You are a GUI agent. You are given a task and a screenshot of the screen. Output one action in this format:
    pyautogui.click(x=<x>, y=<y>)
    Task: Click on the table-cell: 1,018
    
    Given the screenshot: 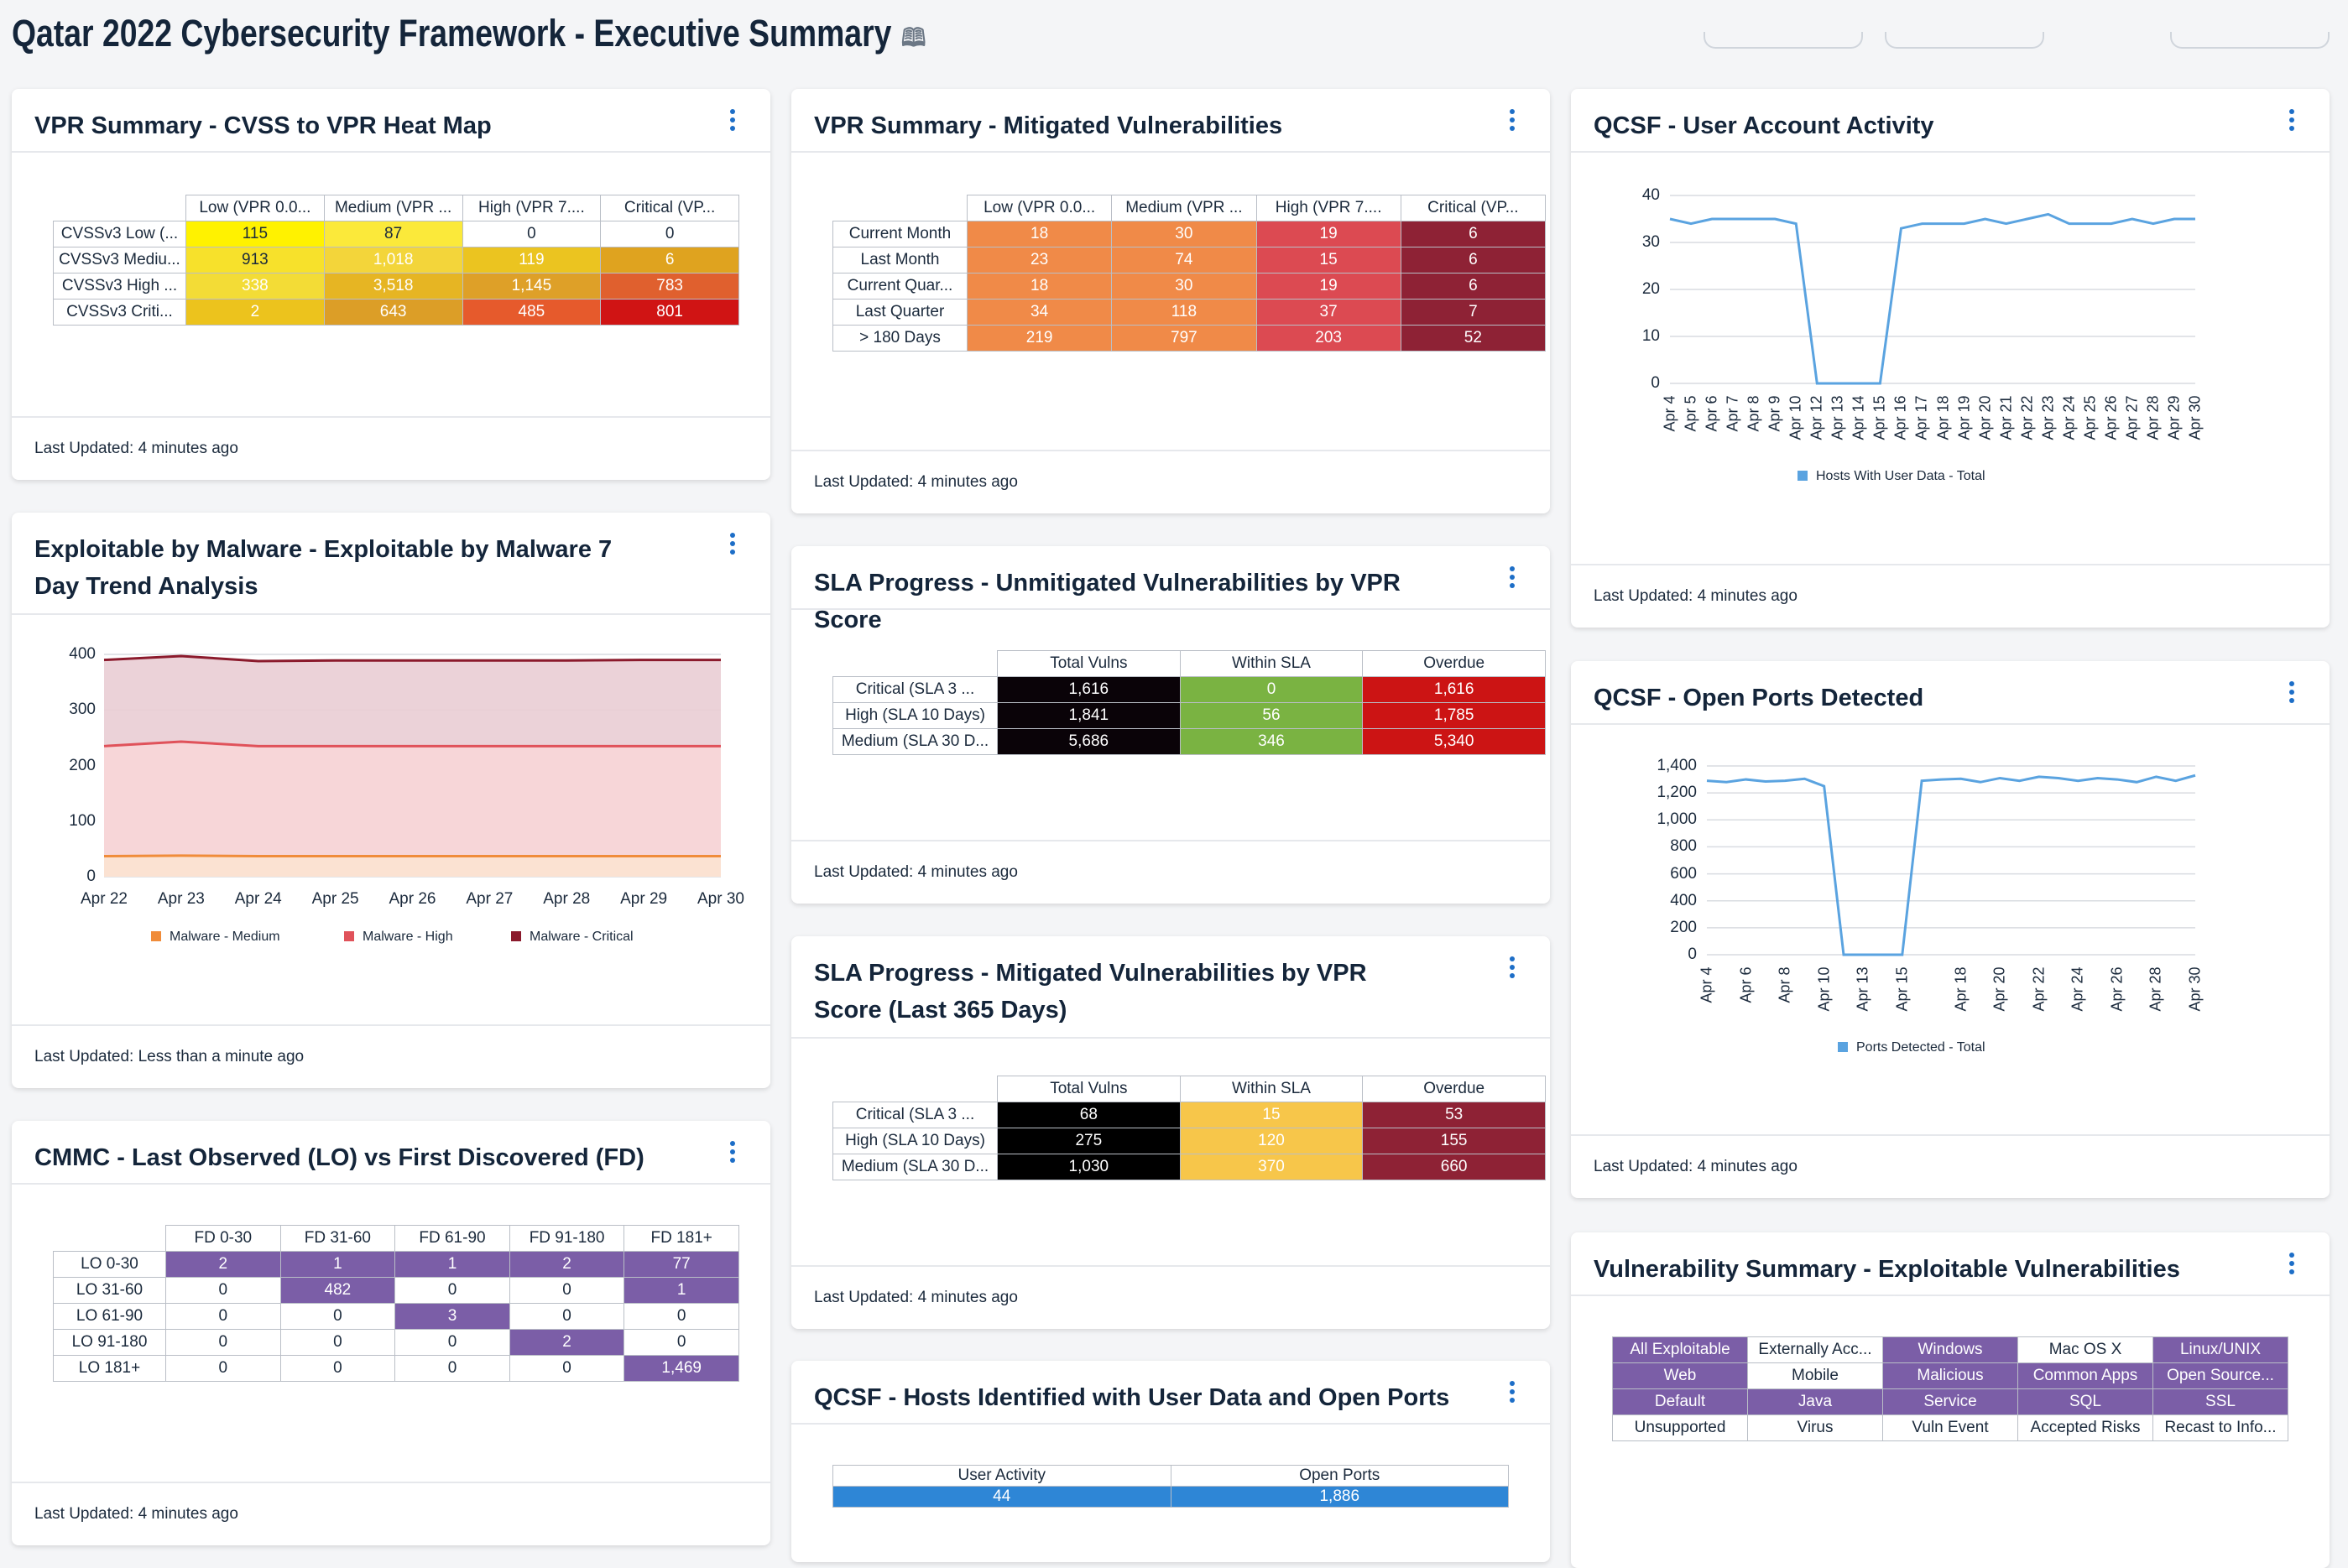 What is the action you would take?
    pyautogui.click(x=393, y=260)
    